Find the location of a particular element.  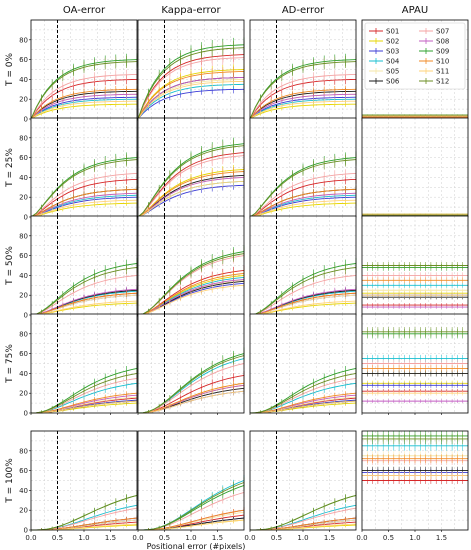

legend-label: S07 is located at coordinates (442, 32).